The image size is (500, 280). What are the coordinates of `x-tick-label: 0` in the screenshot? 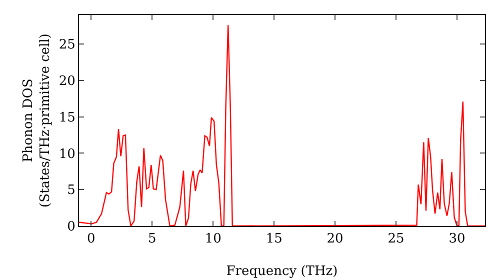 It's located at (91, 239).